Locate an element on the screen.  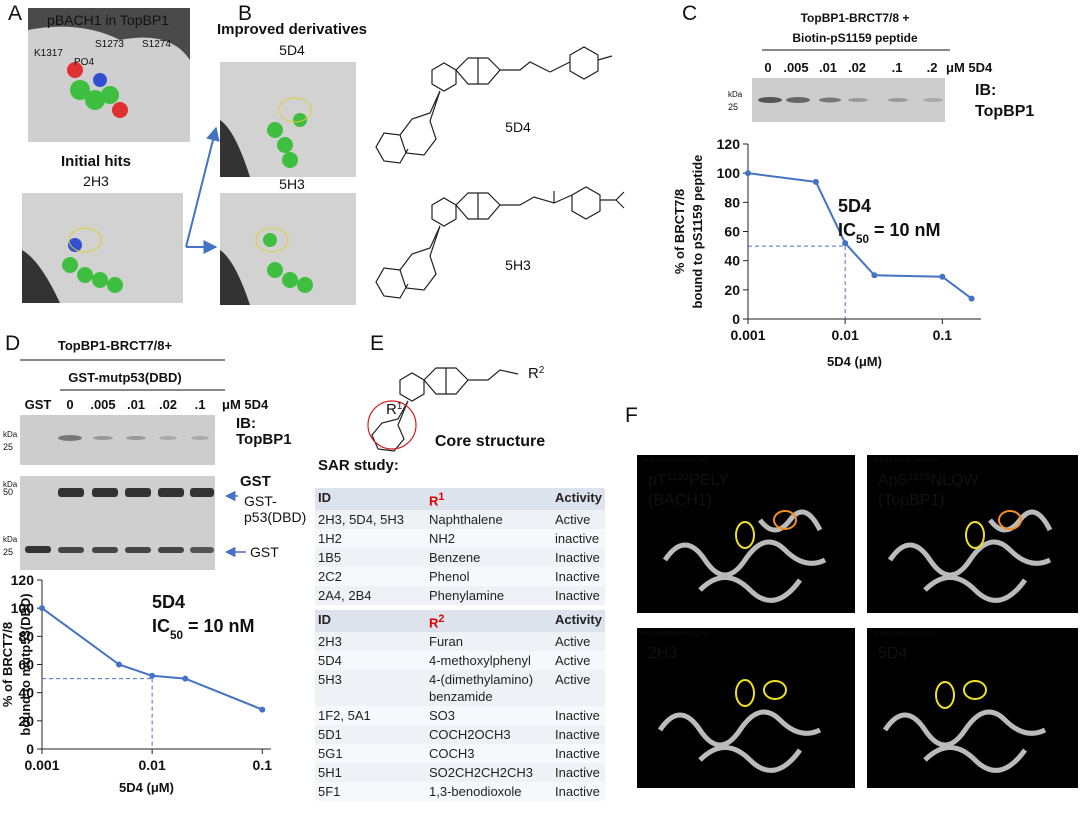
y-axis-label: bound to pS1159 peptide is located at coordinates (697, 232).